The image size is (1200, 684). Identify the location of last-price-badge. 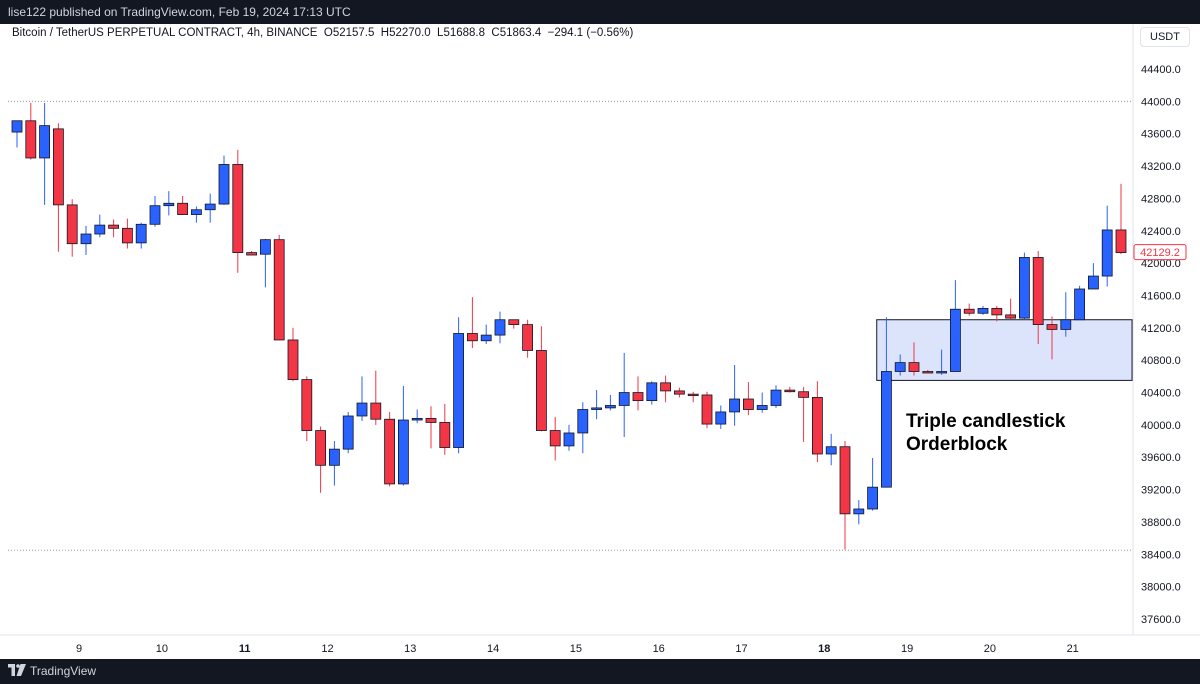
(1160, 252).